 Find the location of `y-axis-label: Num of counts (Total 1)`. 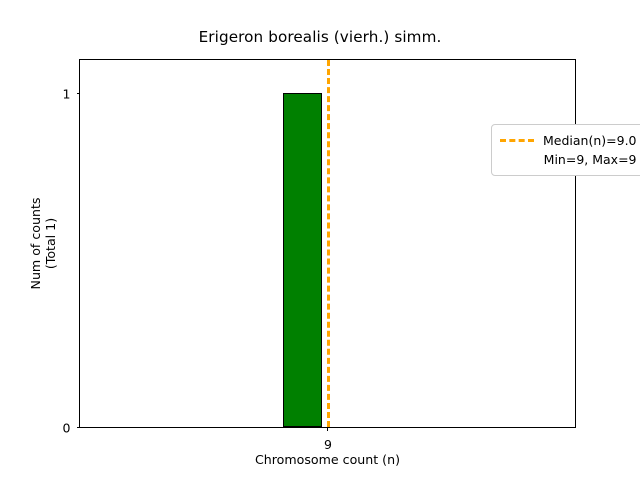

y-axis-label: Num of counts (Total 1) is located at coordinates (48, 243).